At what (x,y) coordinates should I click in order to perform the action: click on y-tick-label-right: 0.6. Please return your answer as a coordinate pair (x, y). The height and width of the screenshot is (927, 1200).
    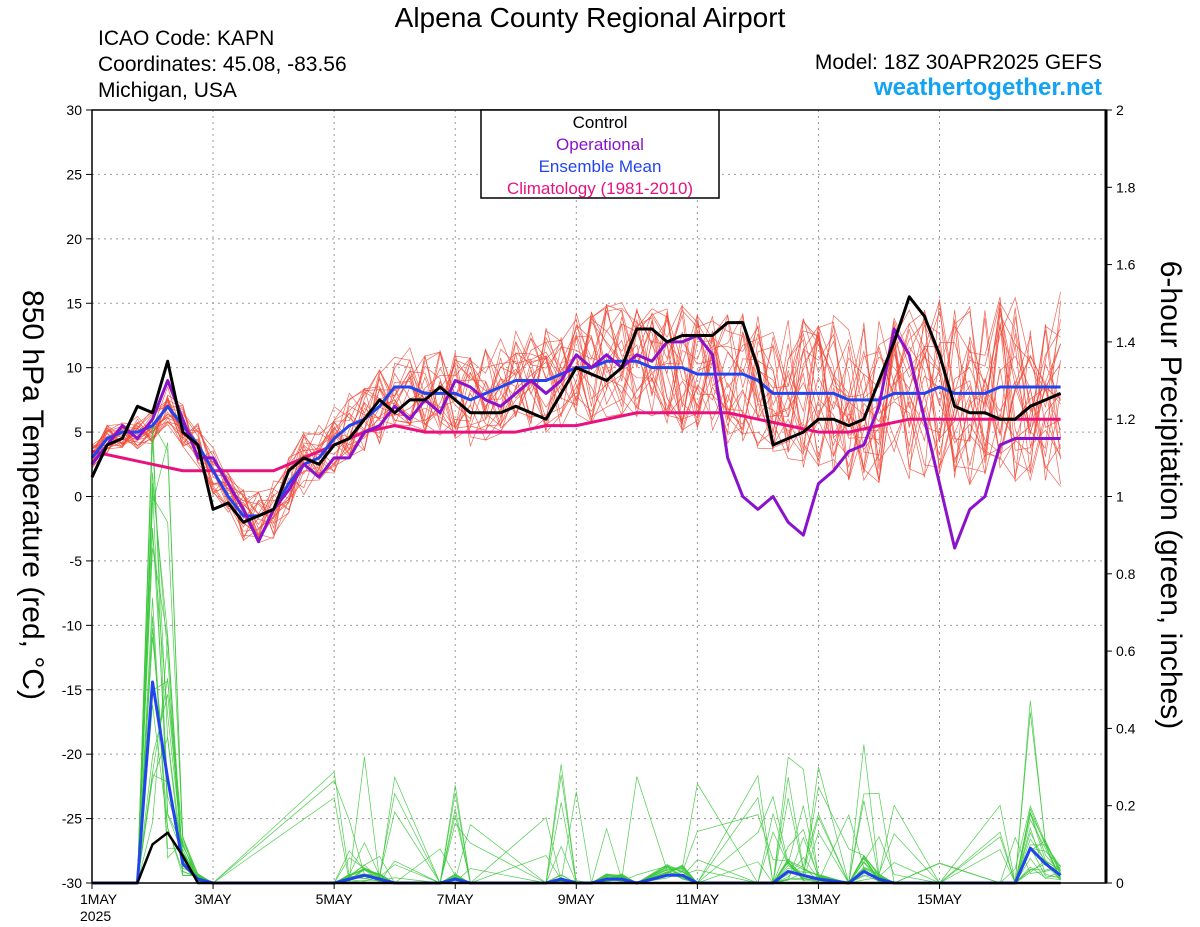
    Looking at the image, I should click on (1126, 651).